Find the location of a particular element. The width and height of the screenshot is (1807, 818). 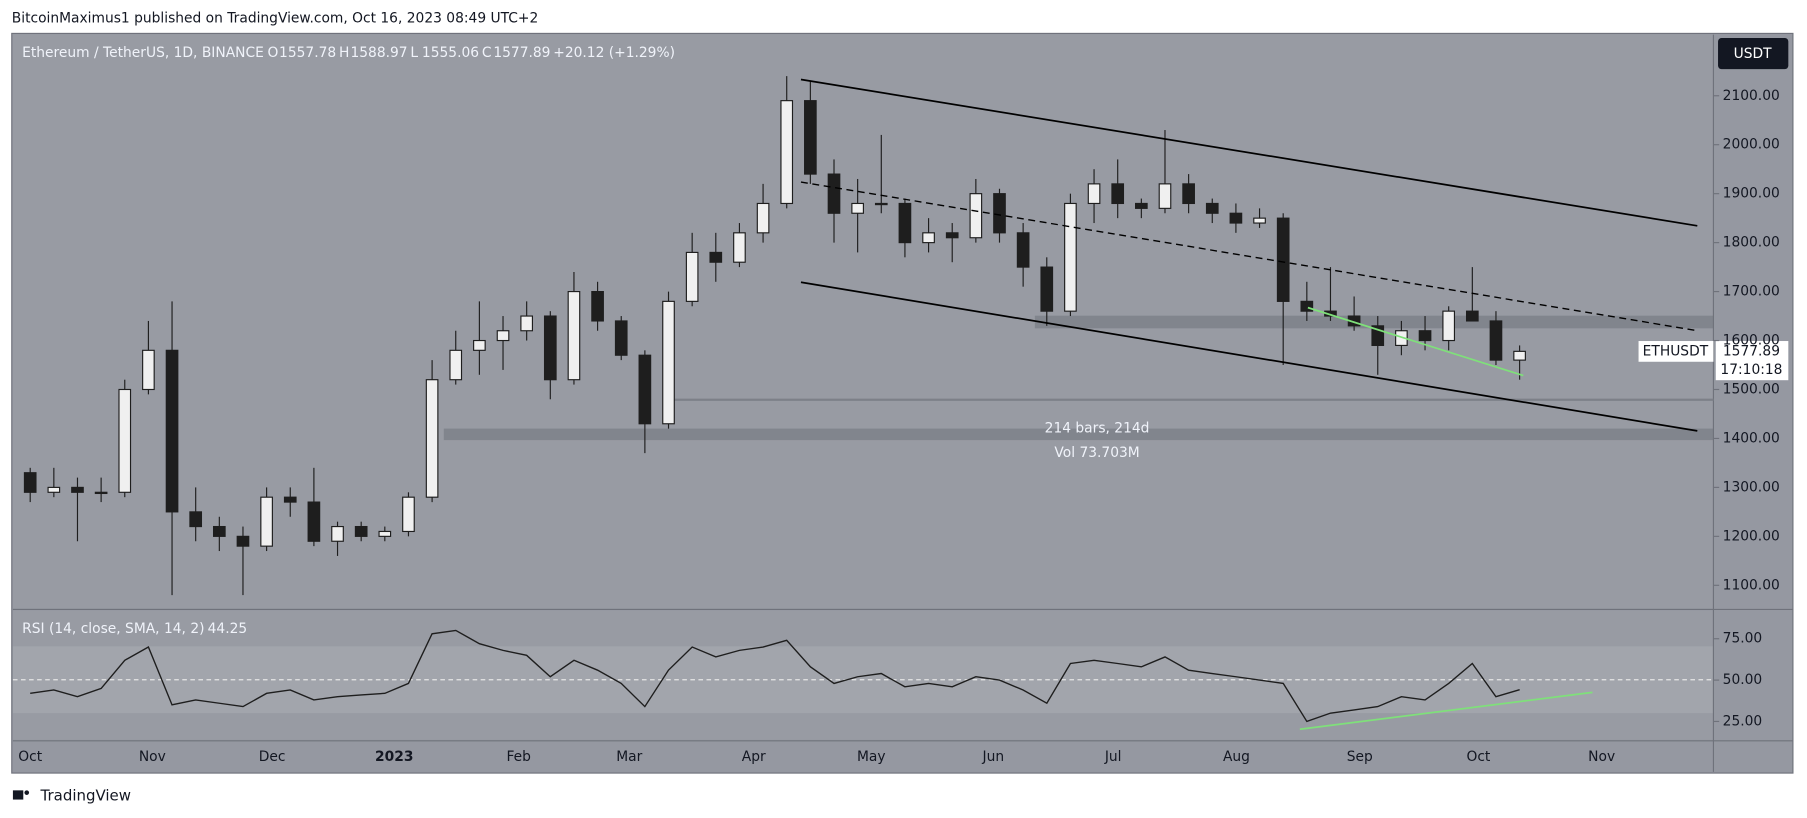

change: +20.12 (+1.29%) is located at coordinates (614, 53).